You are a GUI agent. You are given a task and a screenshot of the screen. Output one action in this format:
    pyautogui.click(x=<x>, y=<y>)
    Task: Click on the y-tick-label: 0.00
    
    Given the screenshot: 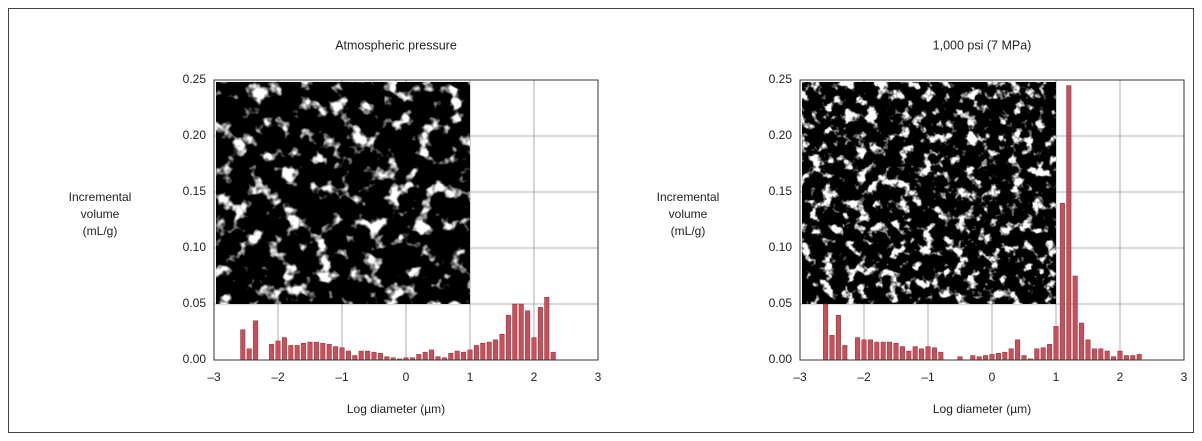 What is the action you would take?
    pyautogui.click(x=195, y=359)
    